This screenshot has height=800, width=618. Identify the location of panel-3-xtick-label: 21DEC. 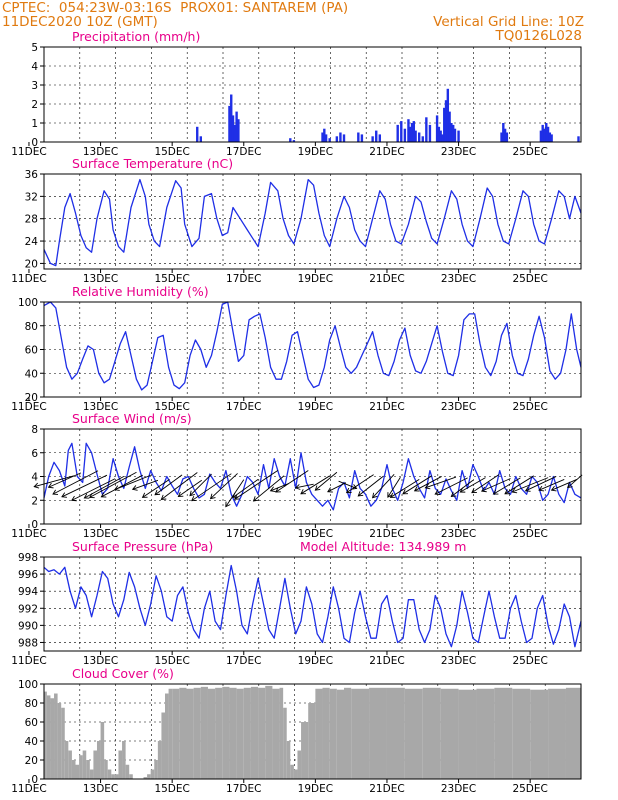
(386, 534).